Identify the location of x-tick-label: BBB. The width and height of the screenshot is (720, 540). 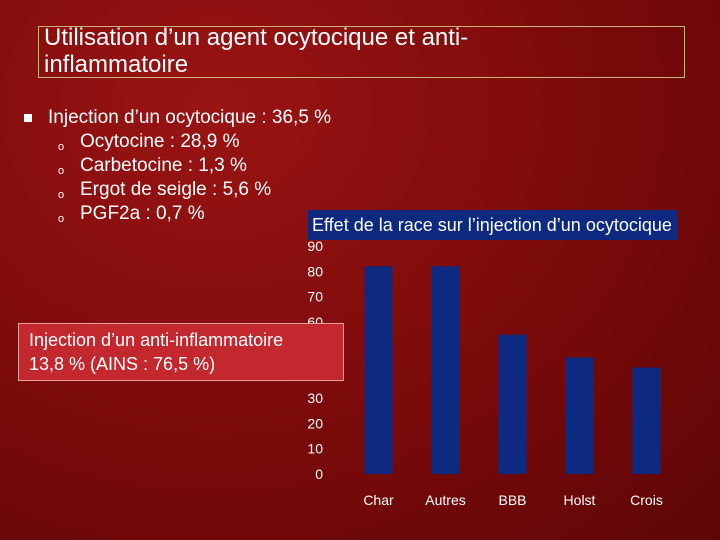
(512, 500).